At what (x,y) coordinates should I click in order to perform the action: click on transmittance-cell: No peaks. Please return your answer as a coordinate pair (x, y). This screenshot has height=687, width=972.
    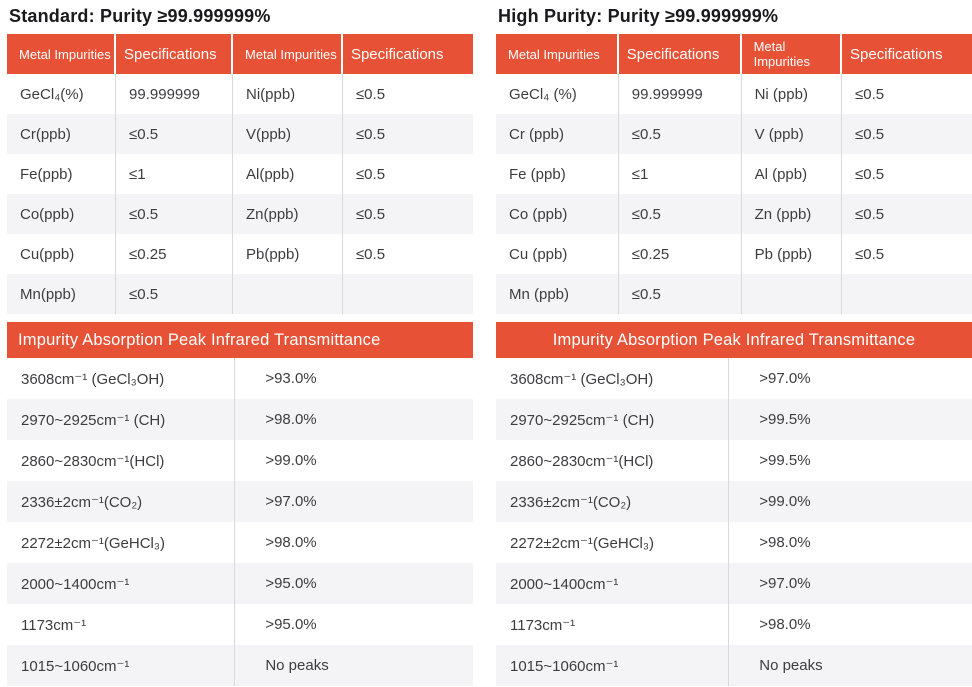
    Looking at the image, I should click on (297, 665).